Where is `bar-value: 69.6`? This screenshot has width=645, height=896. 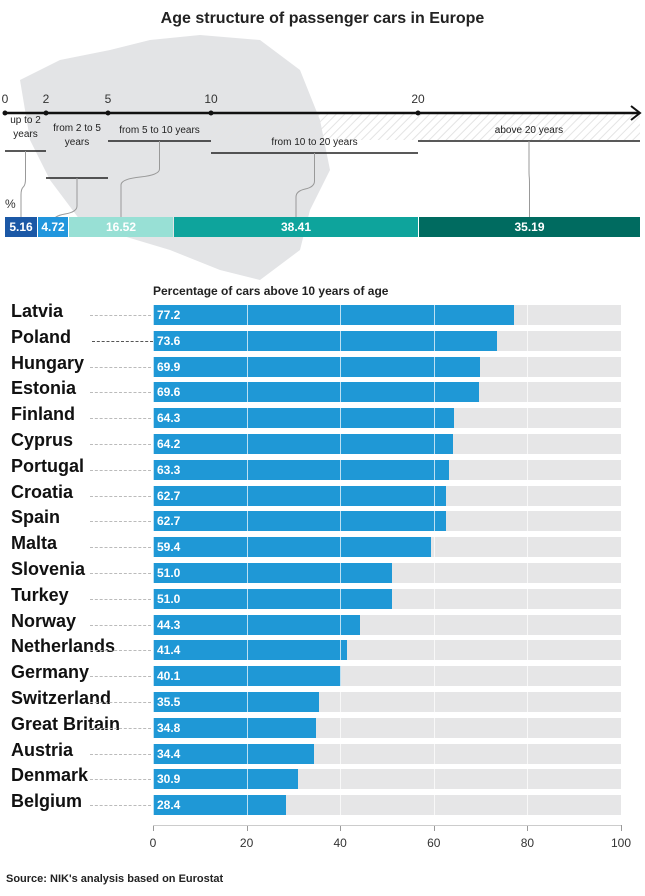 bar-value: 69.6 is located at coordinates (169, 392).